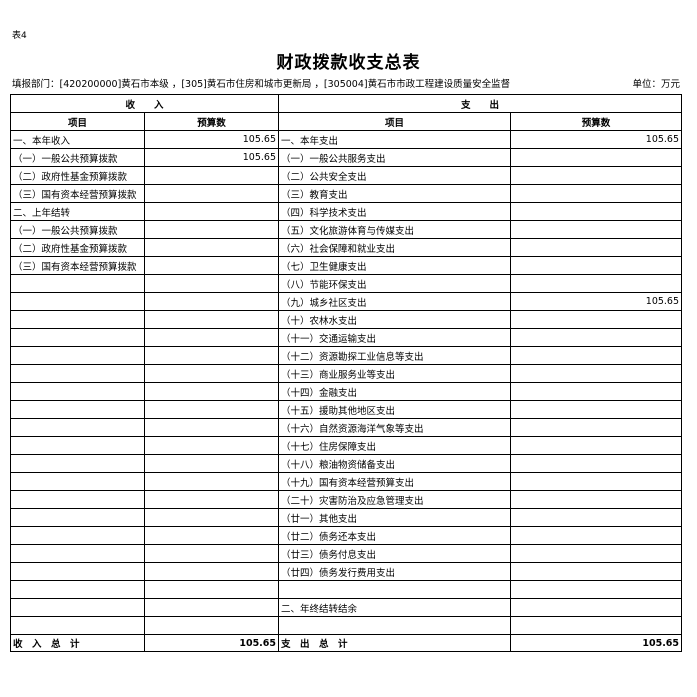 Image resolution: width=697 pixels, height=697 pixels. I want to click on expense-item: （十三）商业服务业等支出, so click(395, 373).